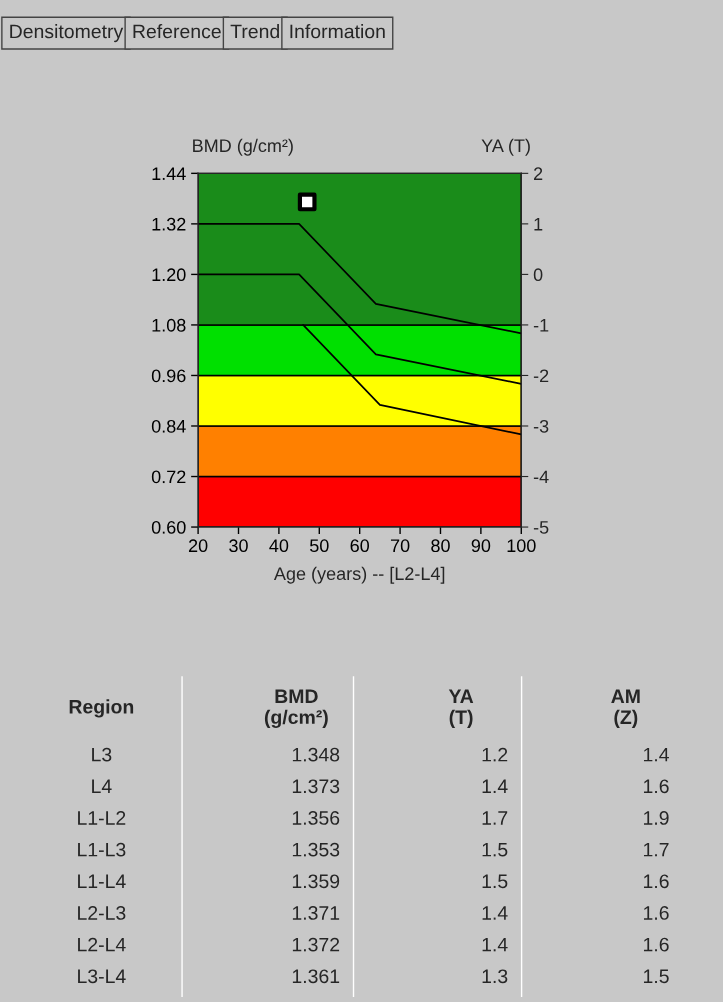 The width and height of the screenshot is (723, 1002). I want to click on x-tick-label: 40, so click(279, 546).